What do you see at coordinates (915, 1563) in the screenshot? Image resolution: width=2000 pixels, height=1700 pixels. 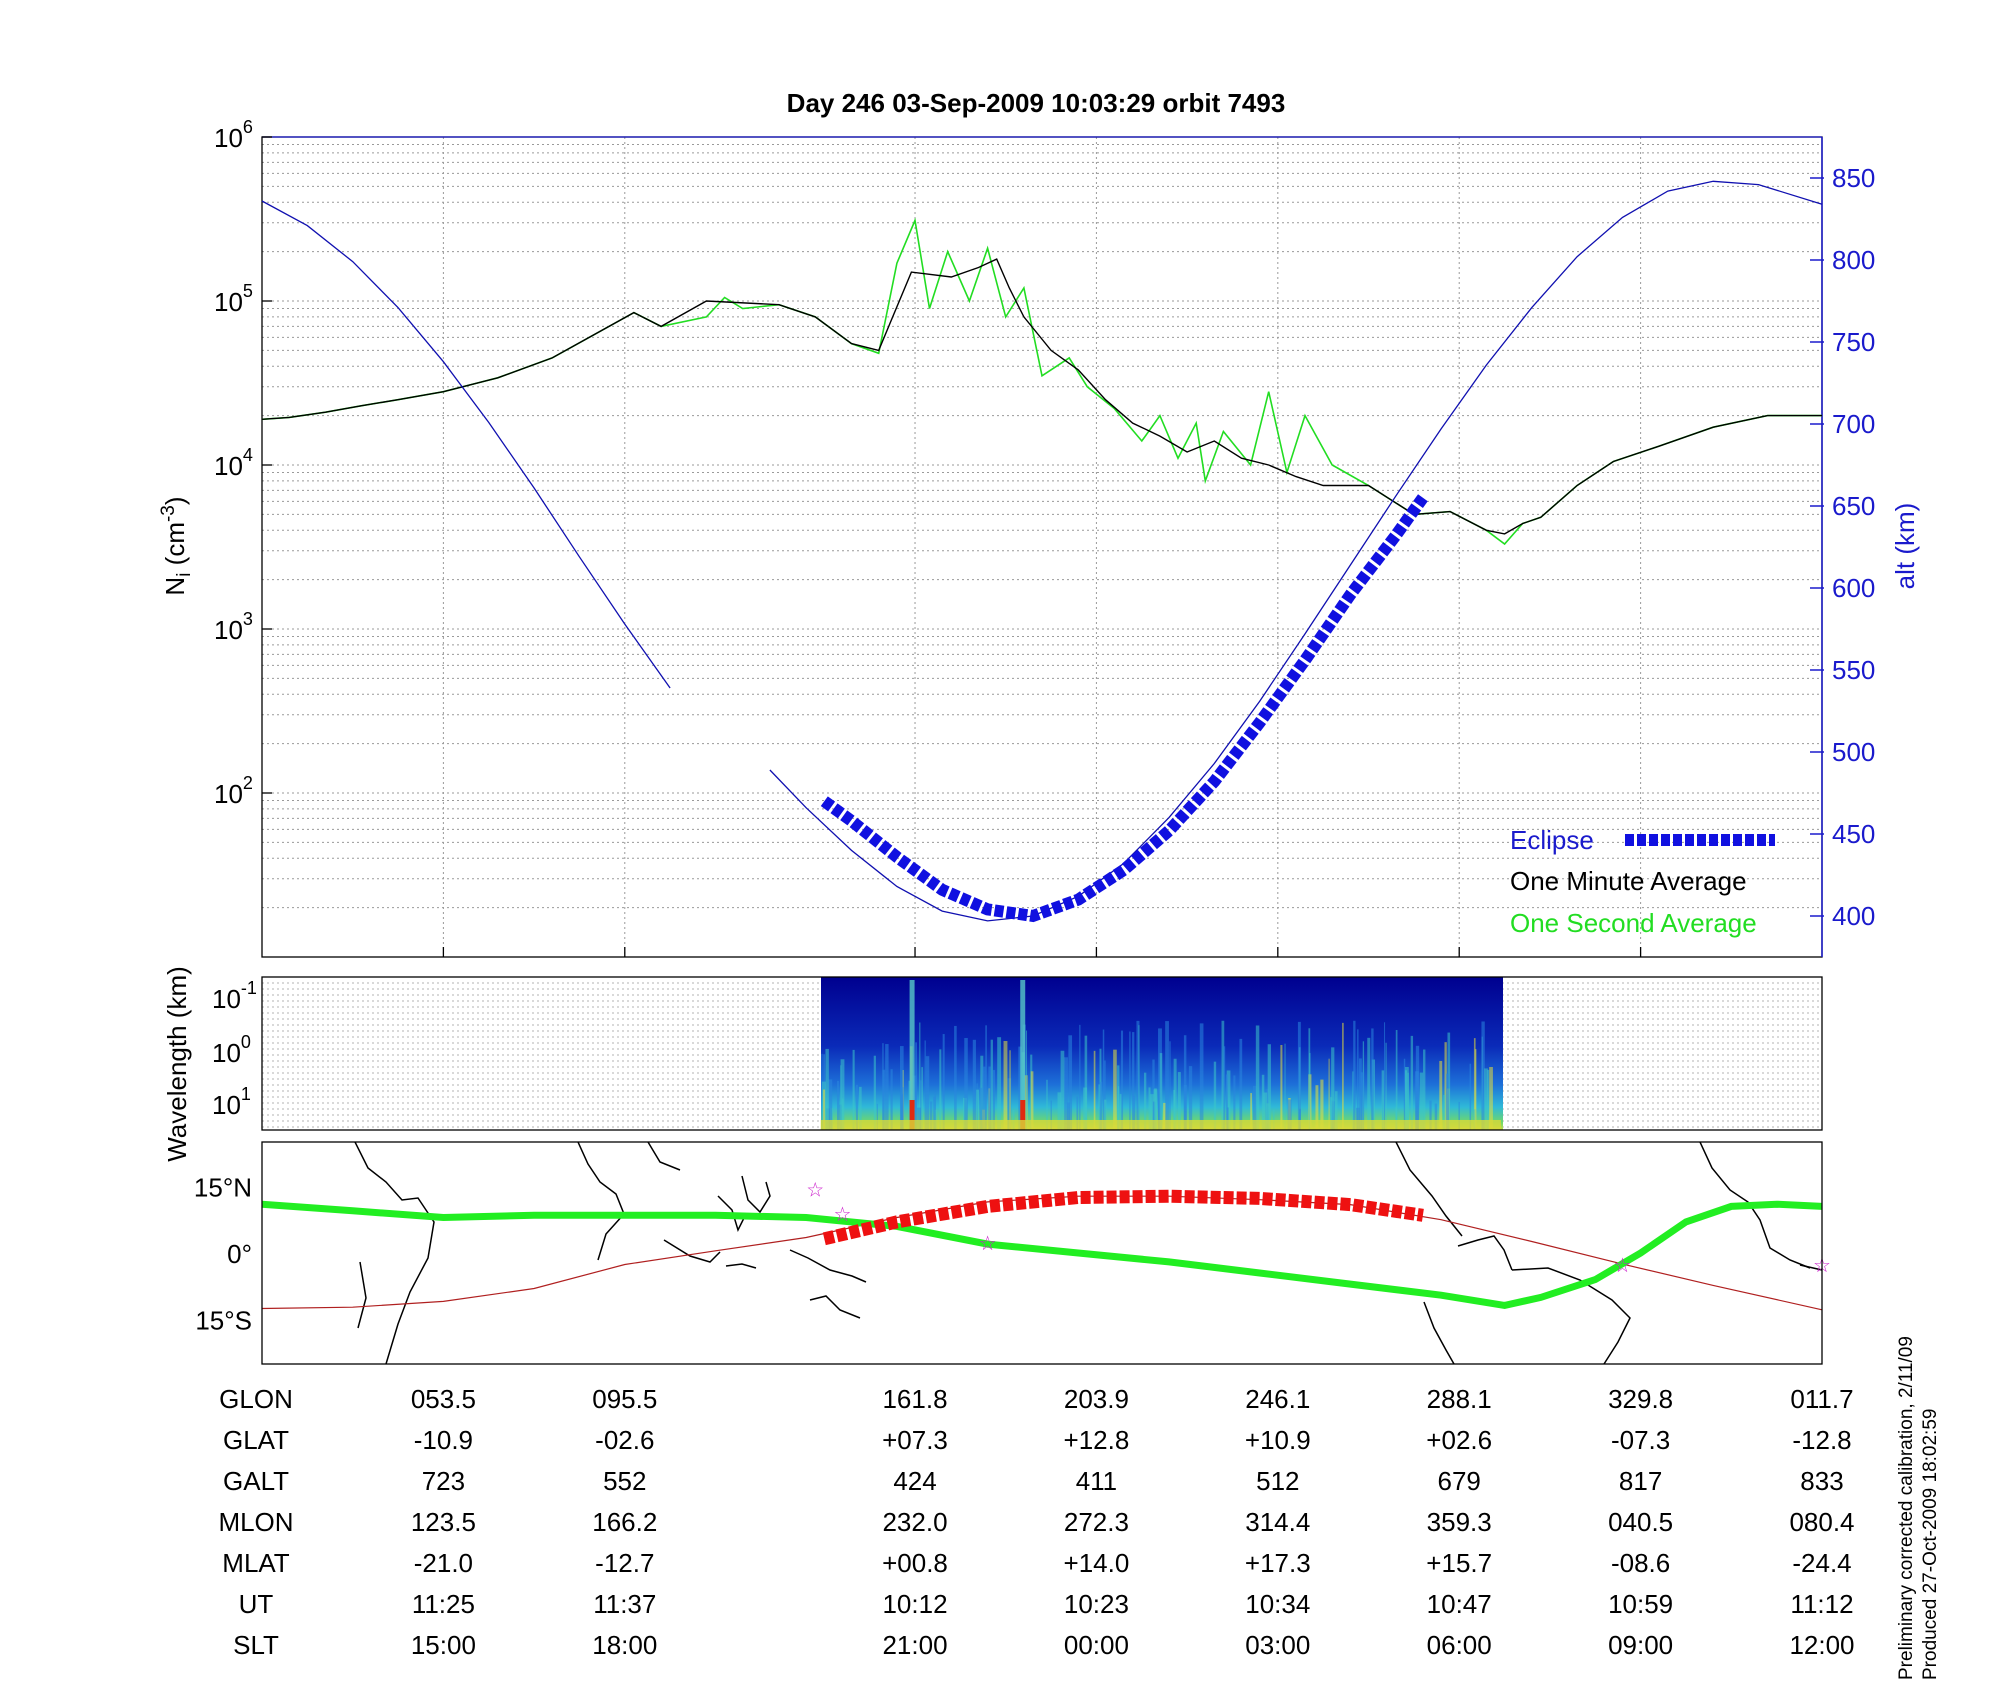 I see `table-cell: +00.8` at bounding box center [915, 1563].